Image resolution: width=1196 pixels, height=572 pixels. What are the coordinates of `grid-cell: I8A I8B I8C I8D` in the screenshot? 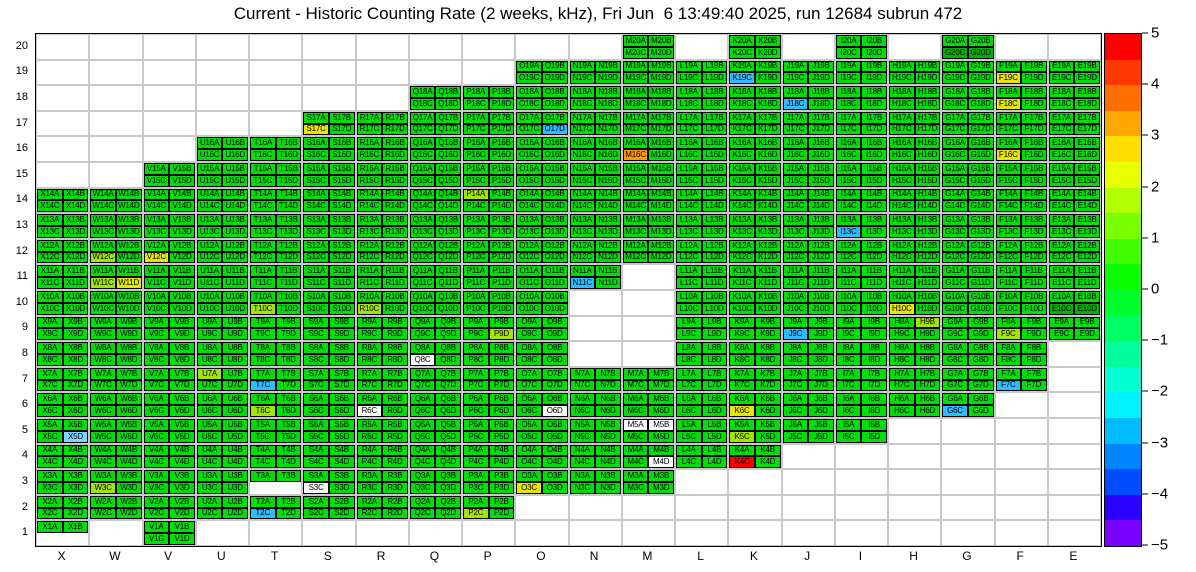 It's located at (861, 354).